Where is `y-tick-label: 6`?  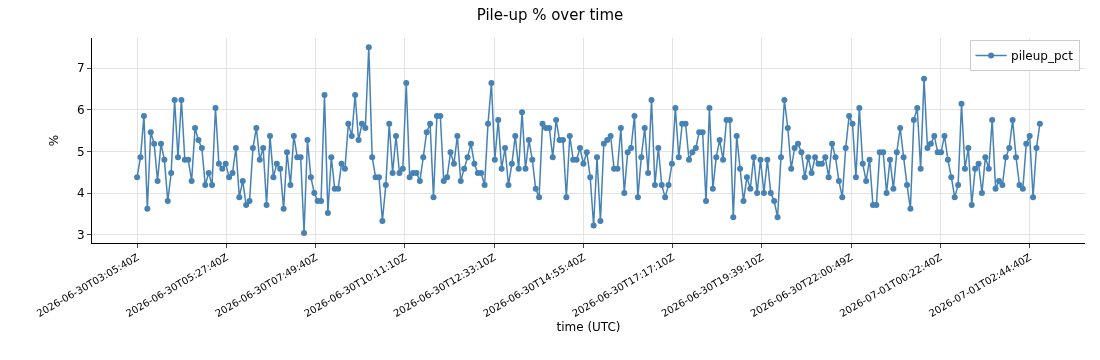
y-tick-label: 6 is located at coordinates (80, 109).